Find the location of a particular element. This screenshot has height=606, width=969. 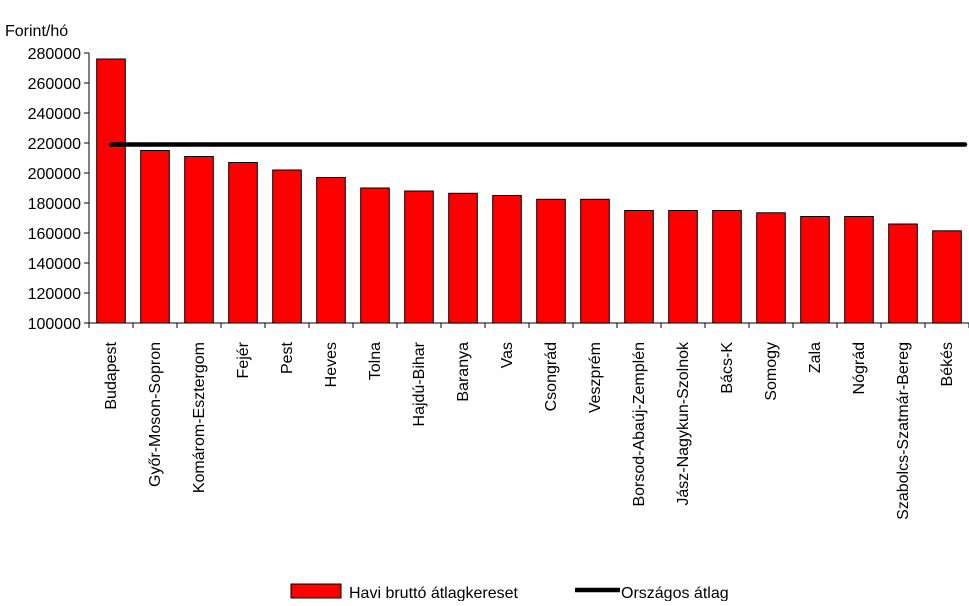

x-category-label-12: Borsod-Abaúj-Zemplén is located at coordinates (639, 424).